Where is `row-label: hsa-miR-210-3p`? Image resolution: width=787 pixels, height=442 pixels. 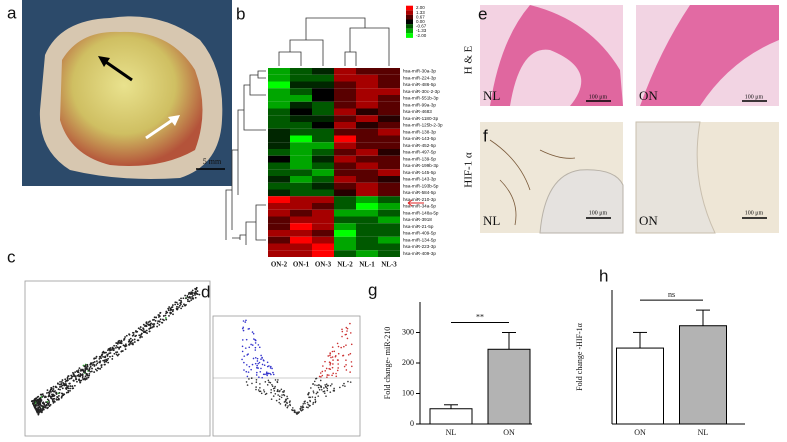 row-label: hsa-miR-210-3p is located at coordinates (419, 199).